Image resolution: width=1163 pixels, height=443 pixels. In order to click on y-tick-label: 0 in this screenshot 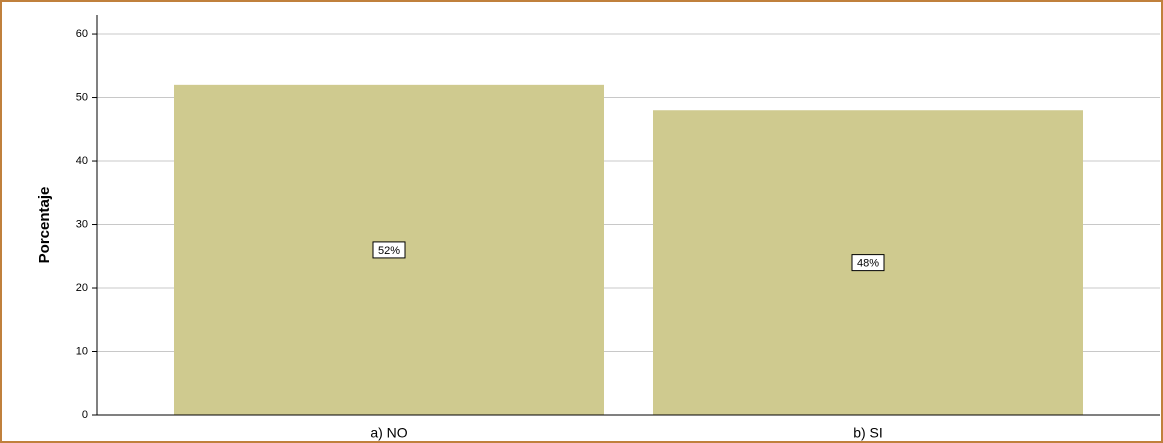, I will do `click(85, 415)`.